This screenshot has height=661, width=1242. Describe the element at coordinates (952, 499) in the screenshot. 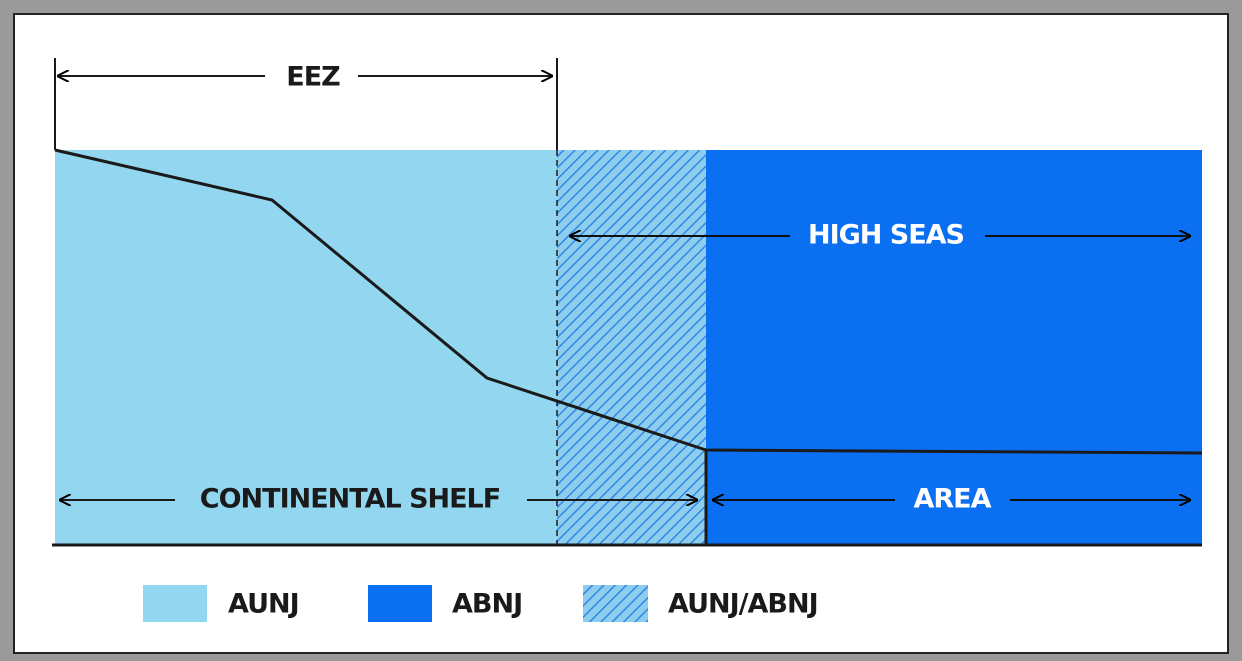

I see `area-label: AREA` at that location.